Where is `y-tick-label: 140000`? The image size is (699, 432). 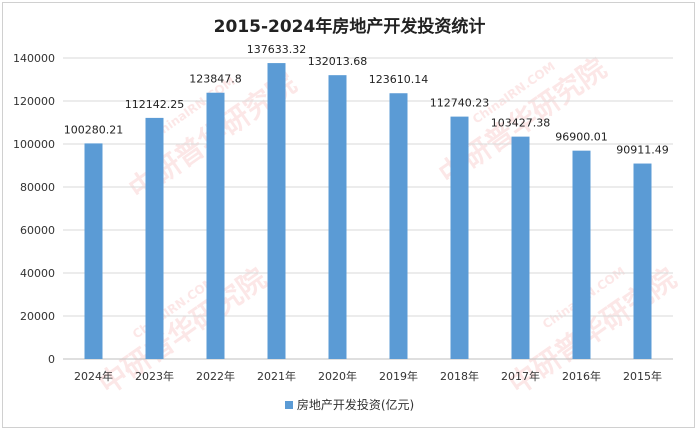
y-tick-label: 140000 is located at coordinates (34, 58).